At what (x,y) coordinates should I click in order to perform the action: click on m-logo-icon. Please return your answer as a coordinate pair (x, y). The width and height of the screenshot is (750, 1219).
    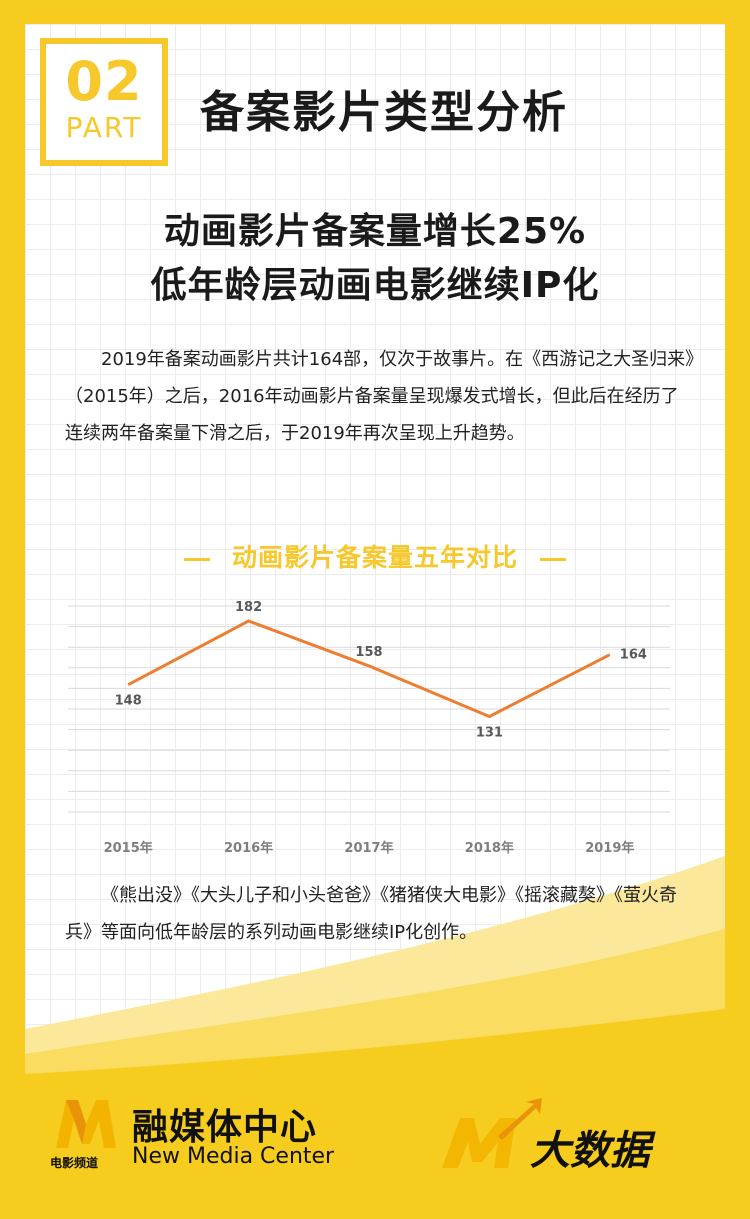
    Looking at the image, I should click on (86, 1124).